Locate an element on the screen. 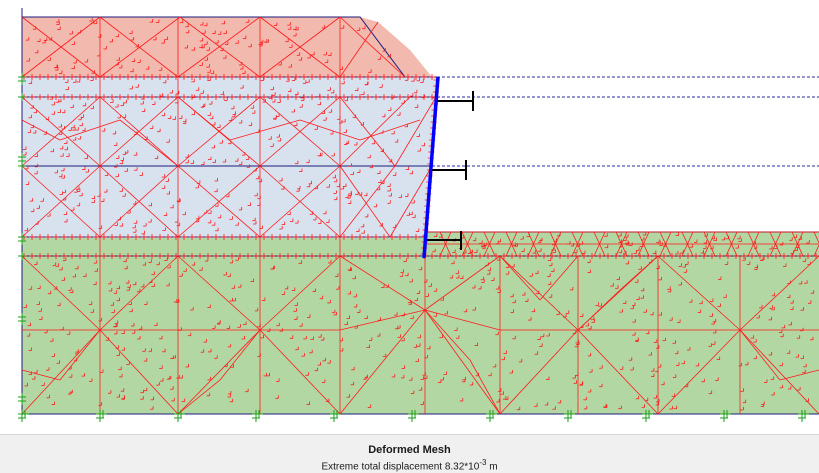 This screenshot has width=819, height=473. caption-unit: m is located at coordinates (492, 467).